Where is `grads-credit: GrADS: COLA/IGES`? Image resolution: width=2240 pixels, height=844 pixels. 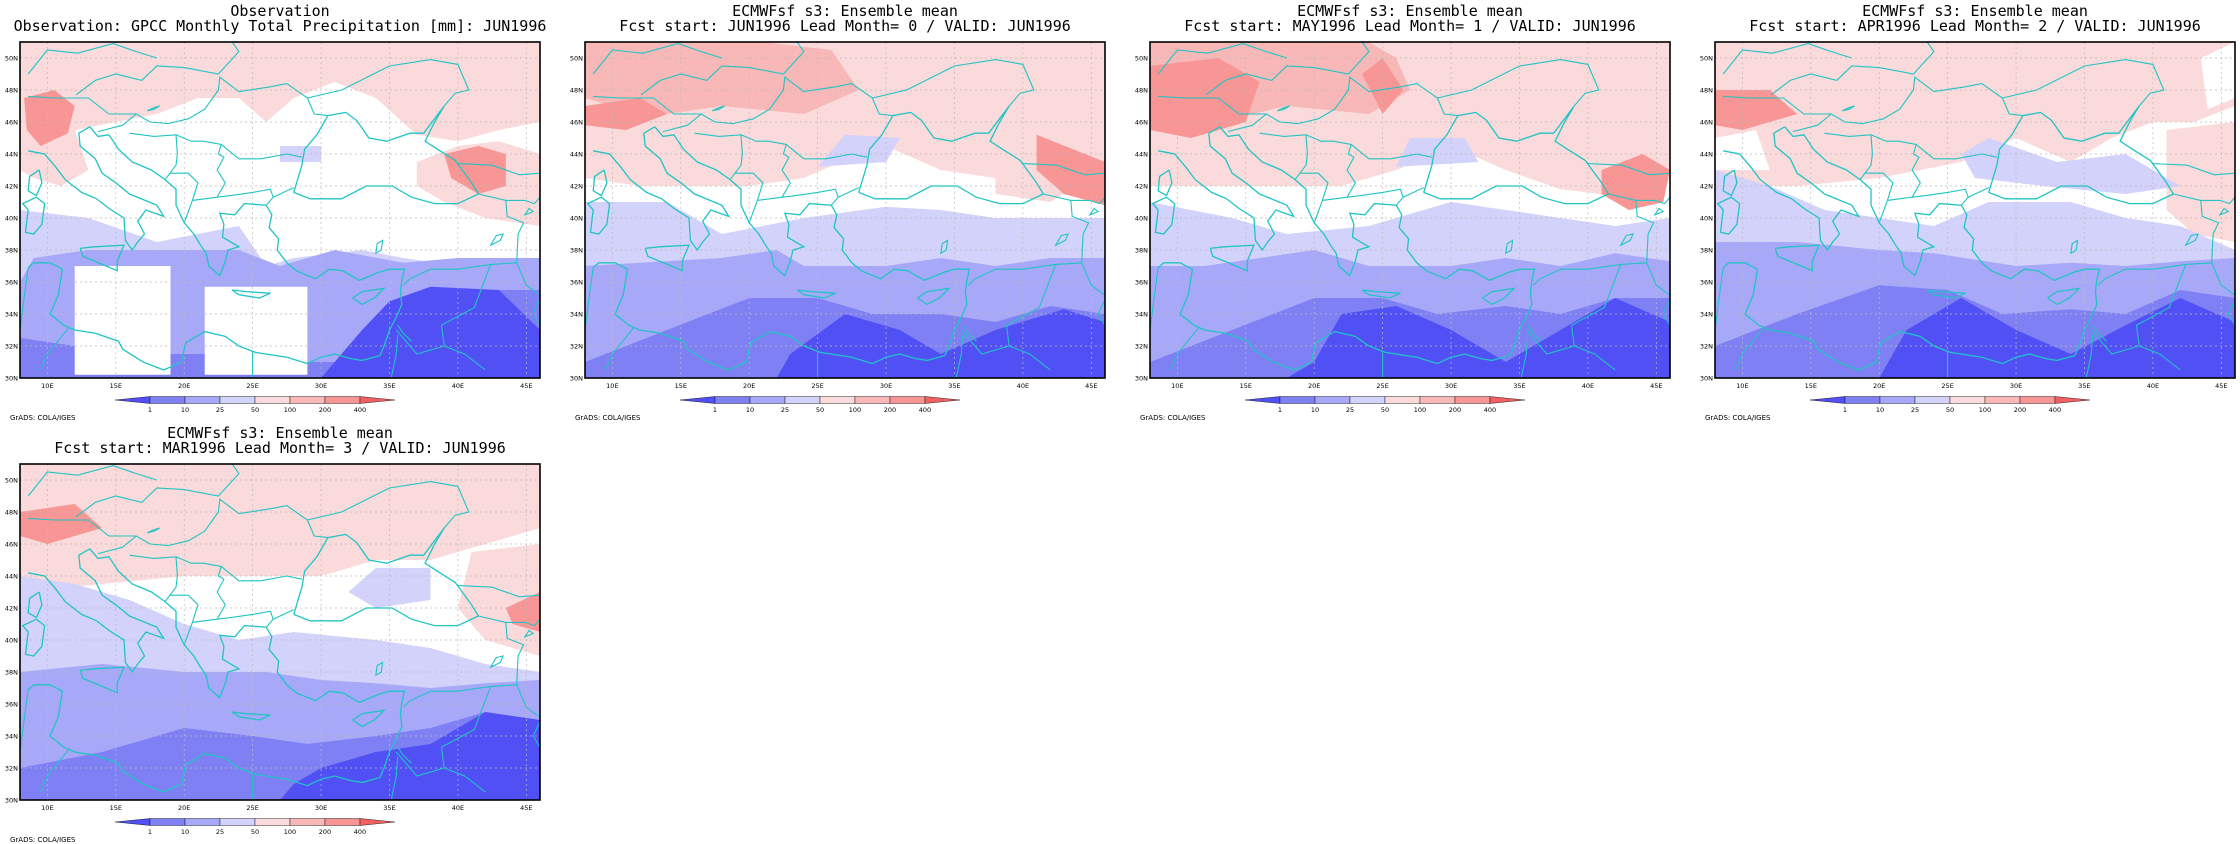 grads-credit: GrADS: COLA/IGES is located at coordinates (1173, 418).